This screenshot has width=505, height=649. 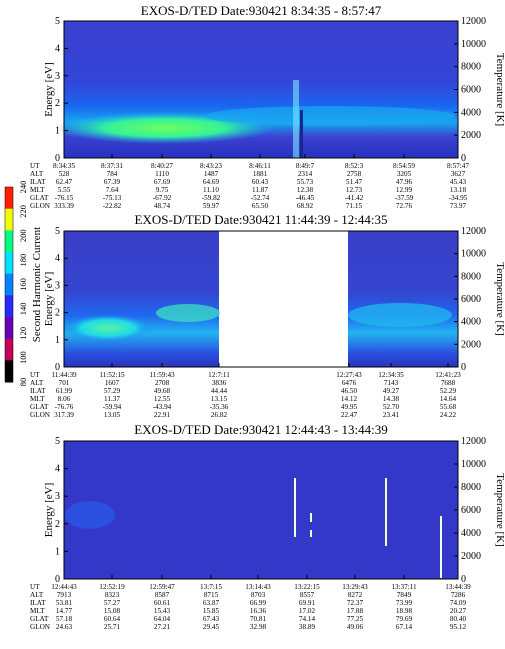 What do you see at coordinates (64, 399) in the screenshot?
I see `panel-2-table-cell: 8.06` at bounding box center [64, 399].